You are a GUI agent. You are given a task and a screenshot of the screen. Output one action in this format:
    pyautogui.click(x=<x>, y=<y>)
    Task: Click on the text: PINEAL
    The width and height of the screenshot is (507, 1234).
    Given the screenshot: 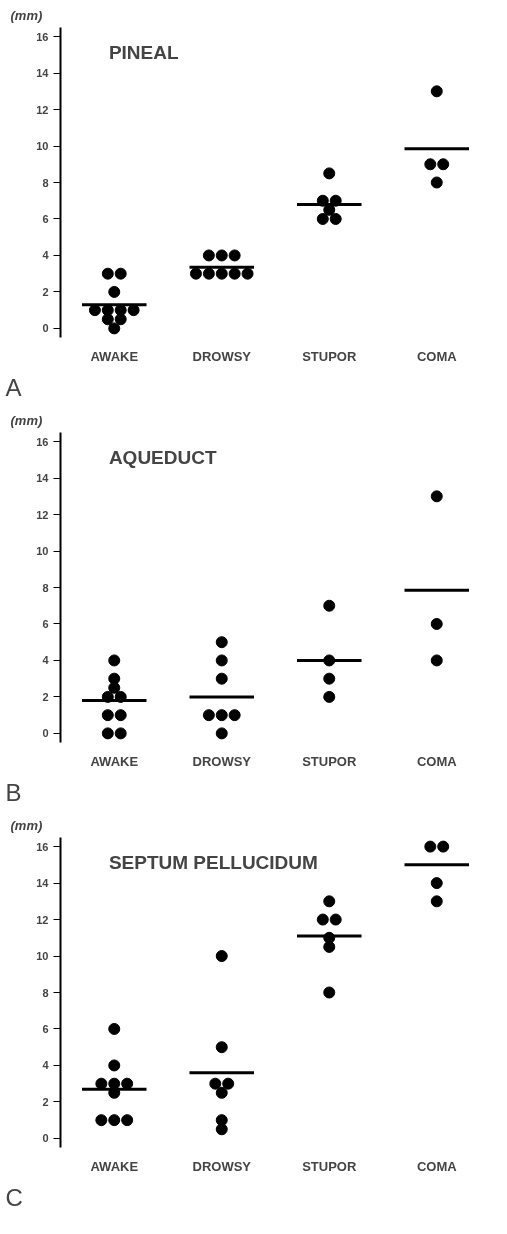 What is the action you would take?
    pyautogui.click(x=143, y=52)
    